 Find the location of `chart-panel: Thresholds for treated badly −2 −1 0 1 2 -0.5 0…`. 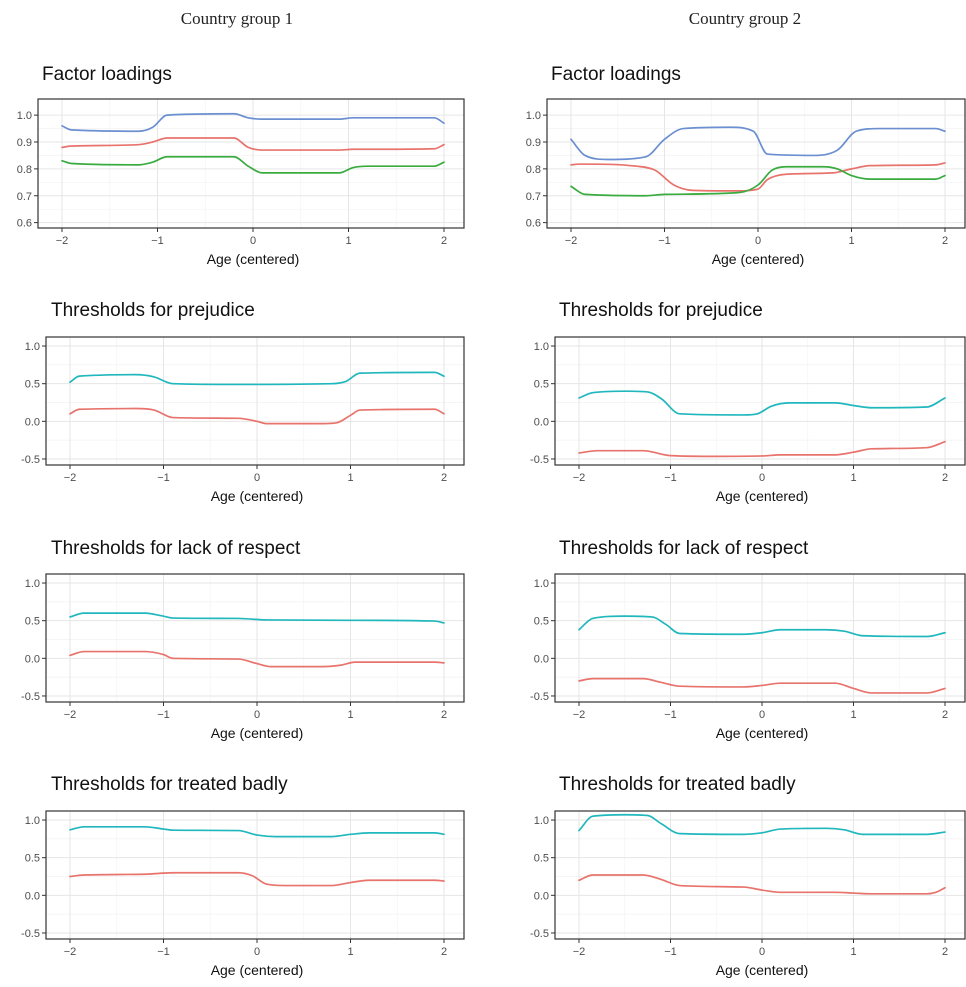

chart-panel: Thresholds for treated badly −2 −1 0 1 2 -0.5 0… is located at coordinates (243, 876).